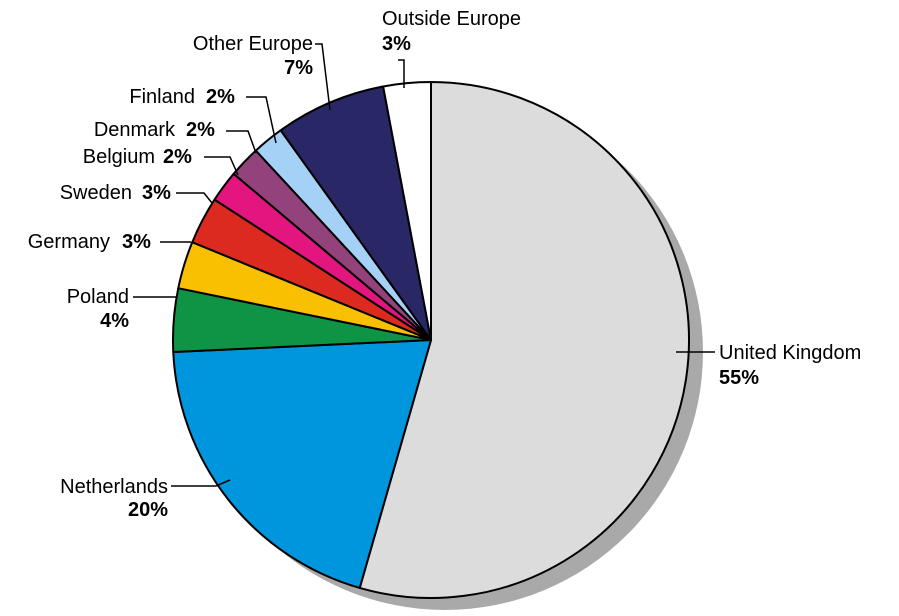 This screenshot has width=899, height=616. I want to click on slice-label-other-europe: Other Europe, so click(253, 44).